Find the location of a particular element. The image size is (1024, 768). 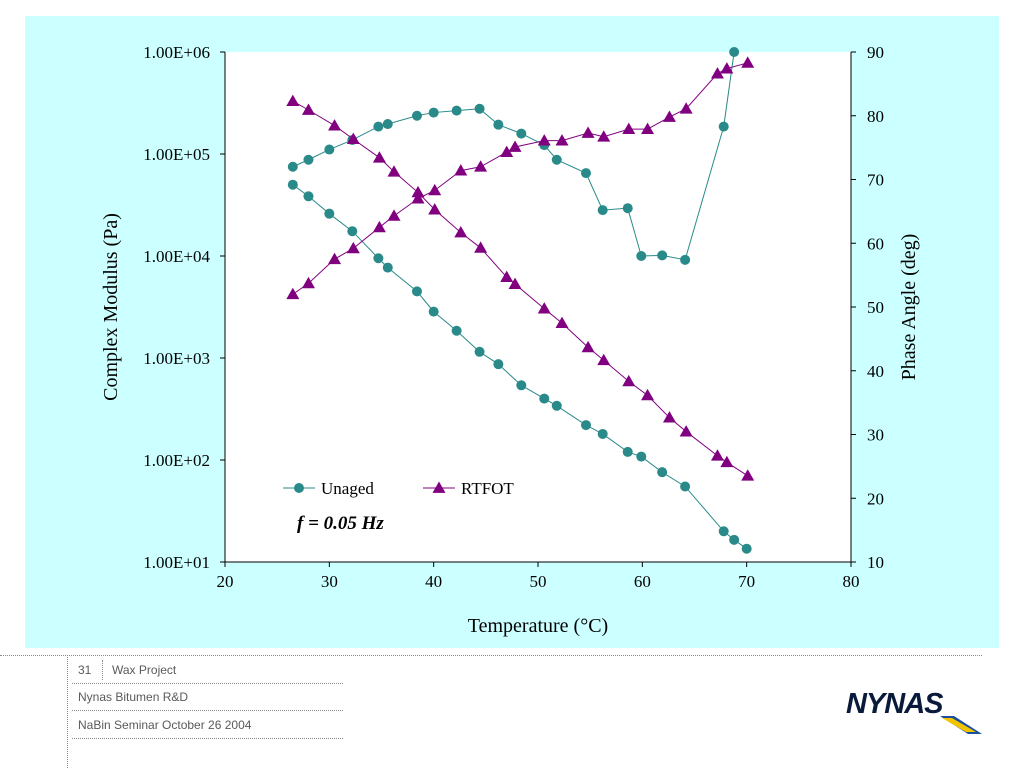

y-tick-label: 1.00E+03 is located at coordinates (176, 358).